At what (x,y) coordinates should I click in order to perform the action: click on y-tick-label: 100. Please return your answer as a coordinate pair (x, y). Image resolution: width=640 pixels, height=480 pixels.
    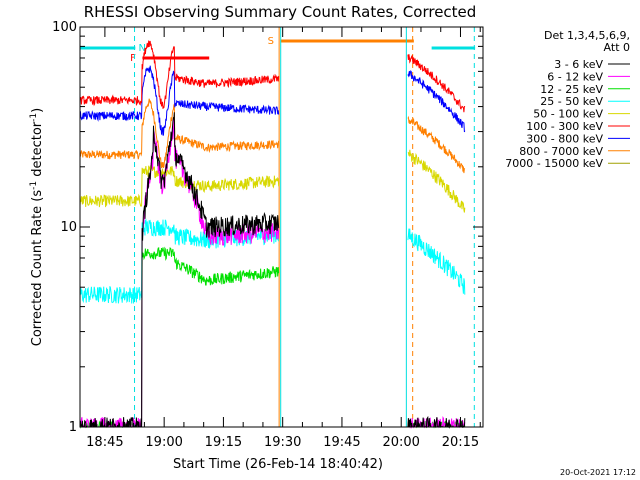
    Looking at the image, I should click on (64, 27).